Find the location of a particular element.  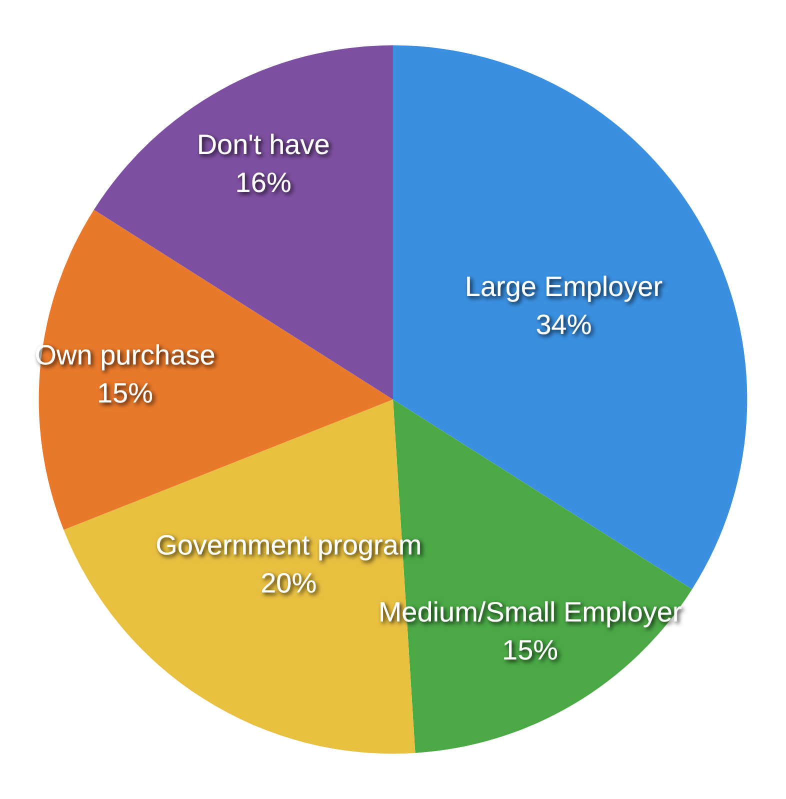

slice-label: Large Employer is located at coordinates (563, 286).